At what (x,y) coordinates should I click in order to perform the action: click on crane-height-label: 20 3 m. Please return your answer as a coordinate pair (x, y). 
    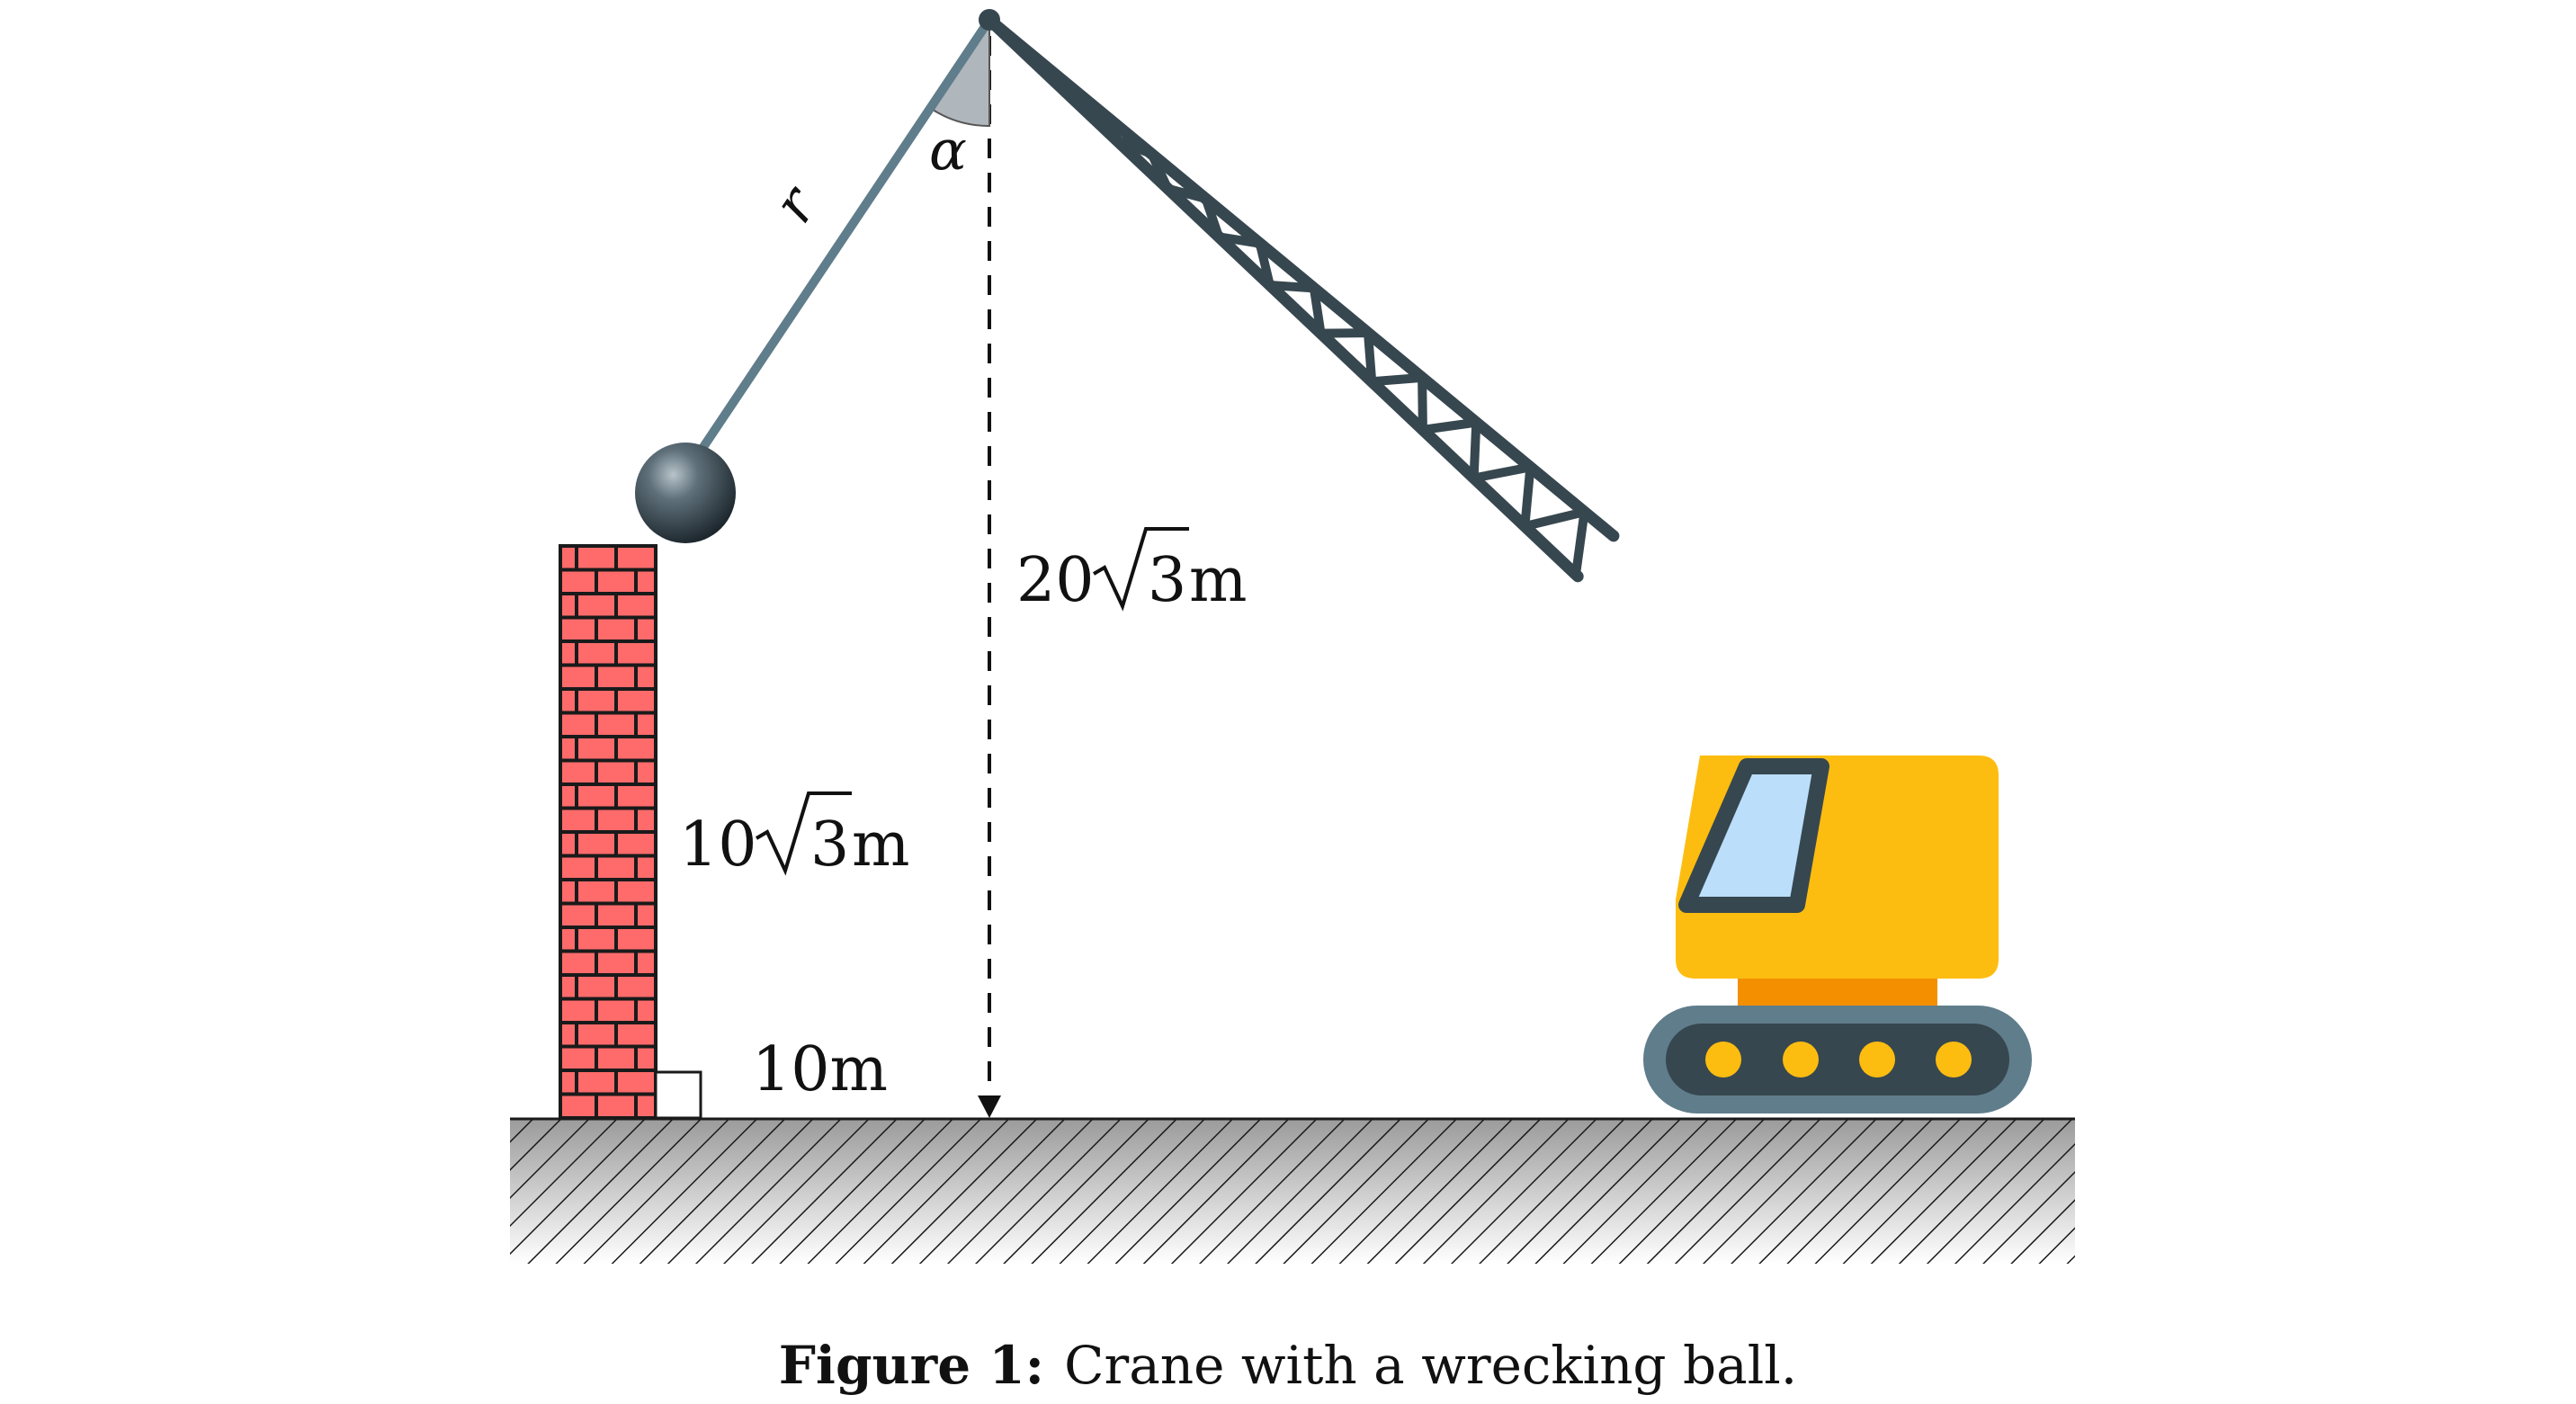
    Looking at the image, I should click on (1131, 571).